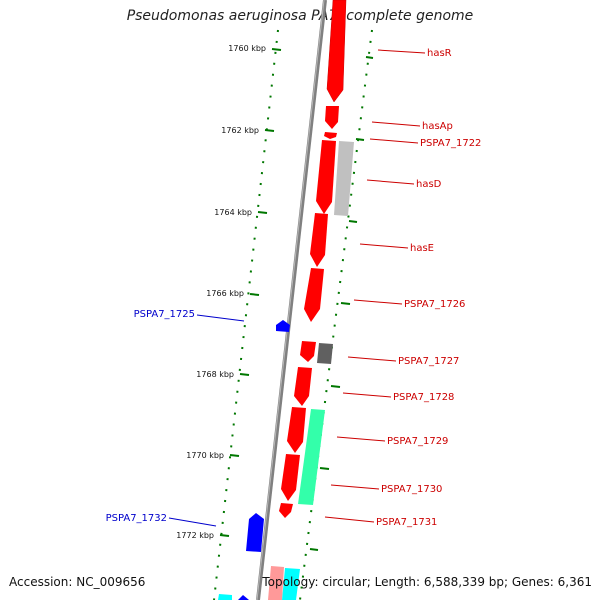 This screenshot has height=600, width=600. Describe the element at coordinates (417, 441) in the screenshot. I see `label-PSPA7_1729: PSPA7_1729` at that location.